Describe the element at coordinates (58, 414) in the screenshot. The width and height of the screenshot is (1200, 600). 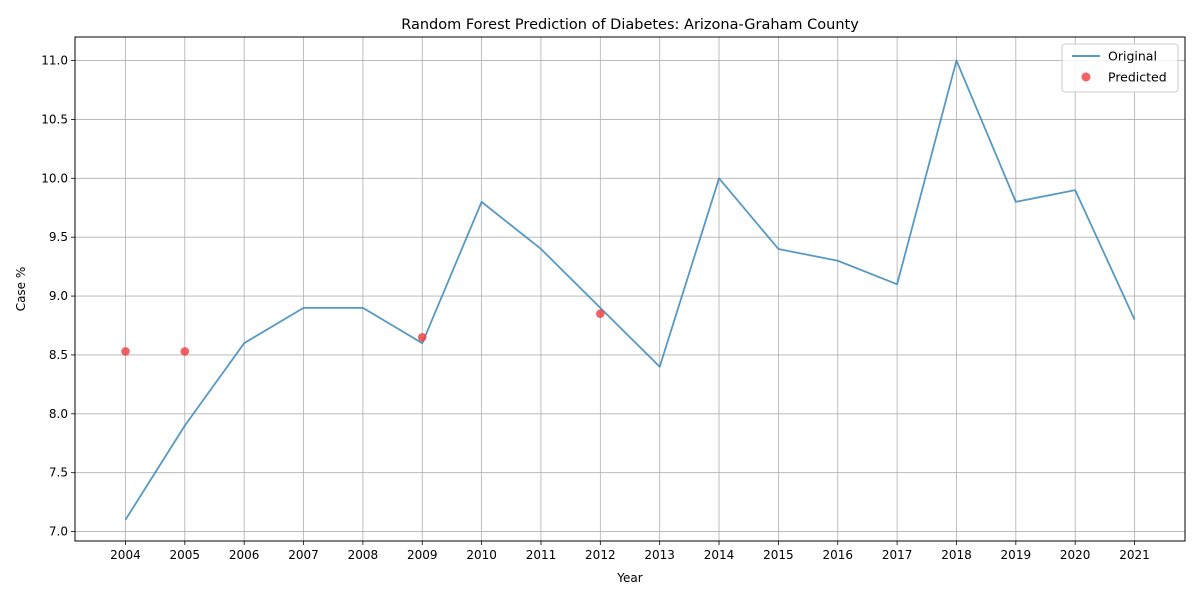
I see `y-tick-label: 8.0` at that location.